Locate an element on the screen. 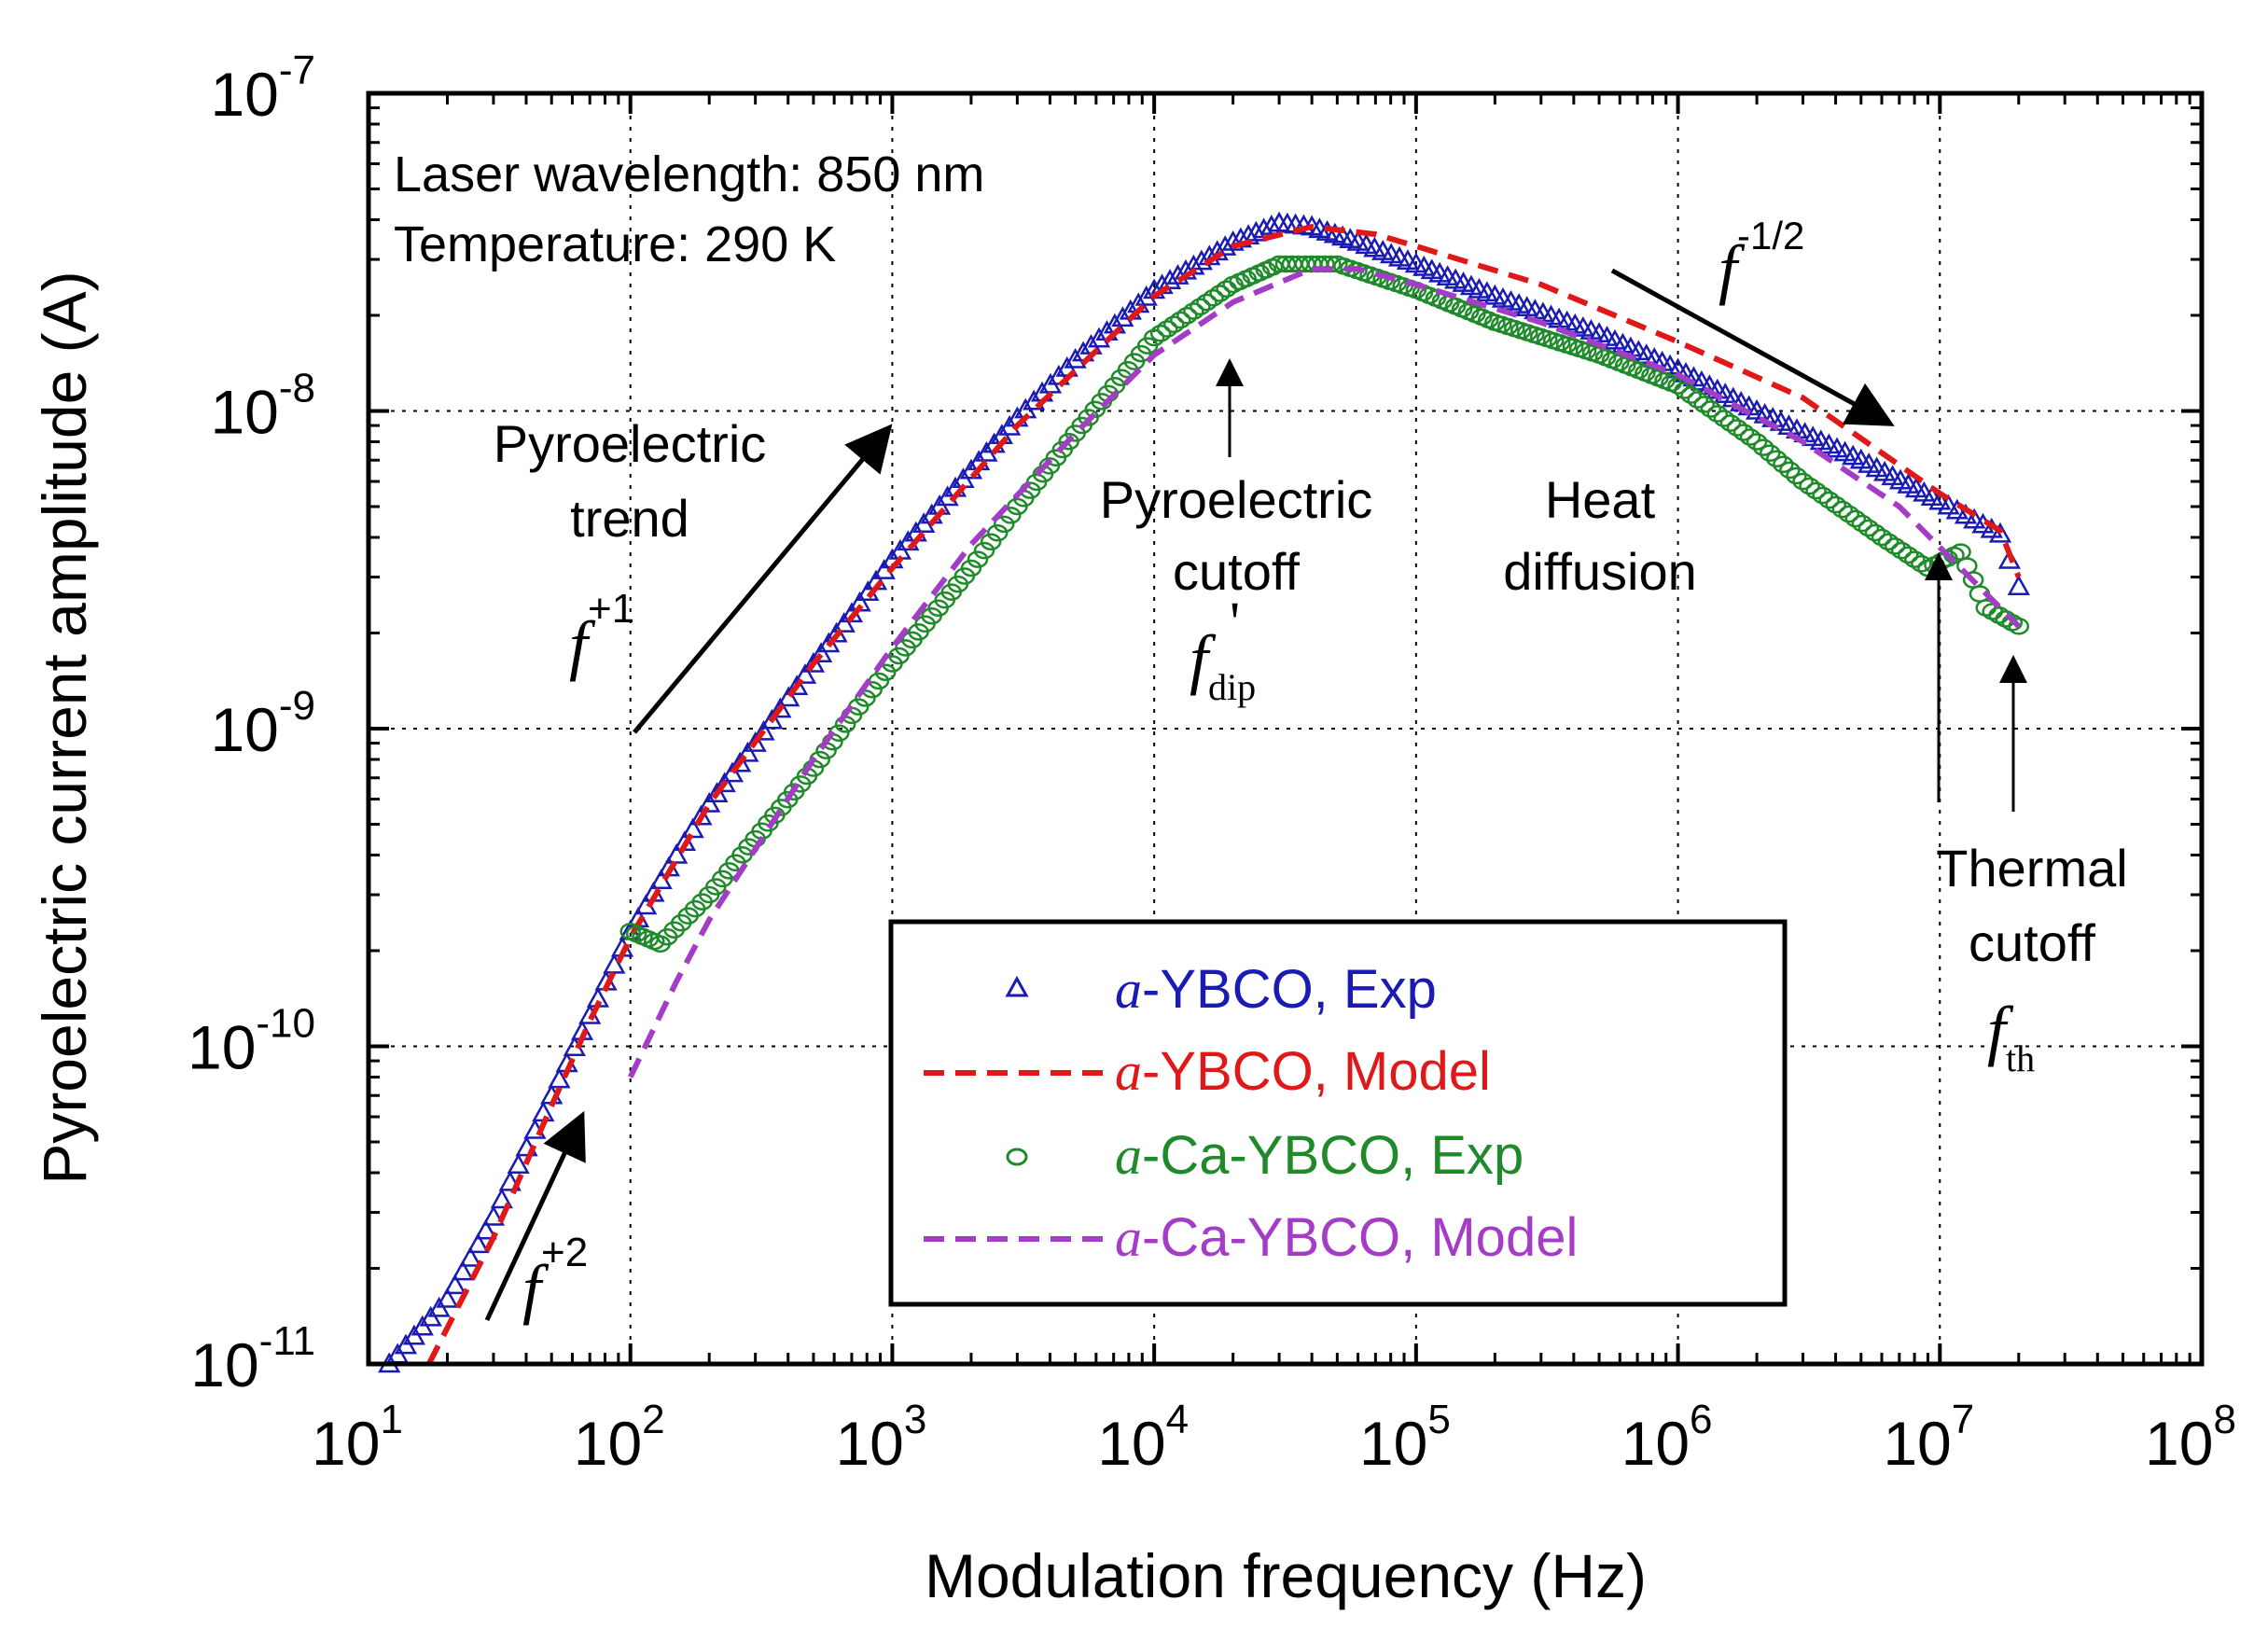 The image size is (2268, 1642). thermal-cutoff-label-line1: Thermal is located at coordinates (2031, 869).